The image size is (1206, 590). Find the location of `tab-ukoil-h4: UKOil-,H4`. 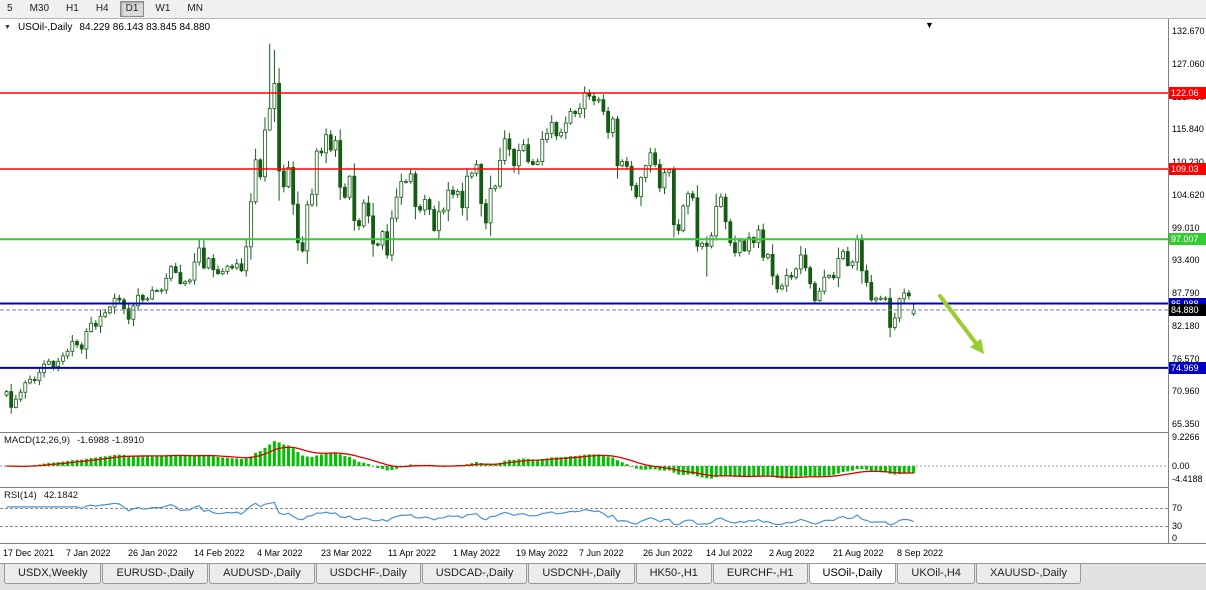

tab-ukoil-h4: UKOil-,H4 is located at coordinates (936, 574).